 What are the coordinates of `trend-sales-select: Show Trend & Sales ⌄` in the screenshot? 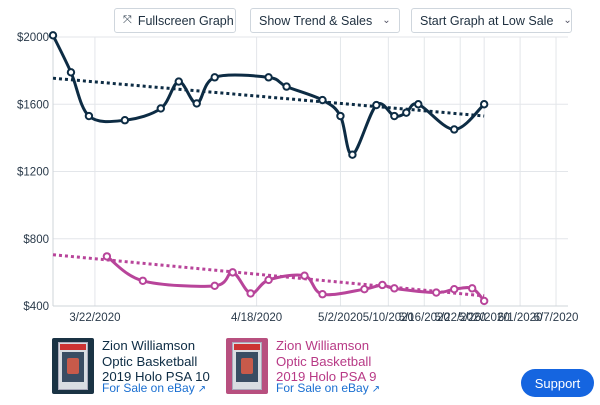 It's located at (325, 20).